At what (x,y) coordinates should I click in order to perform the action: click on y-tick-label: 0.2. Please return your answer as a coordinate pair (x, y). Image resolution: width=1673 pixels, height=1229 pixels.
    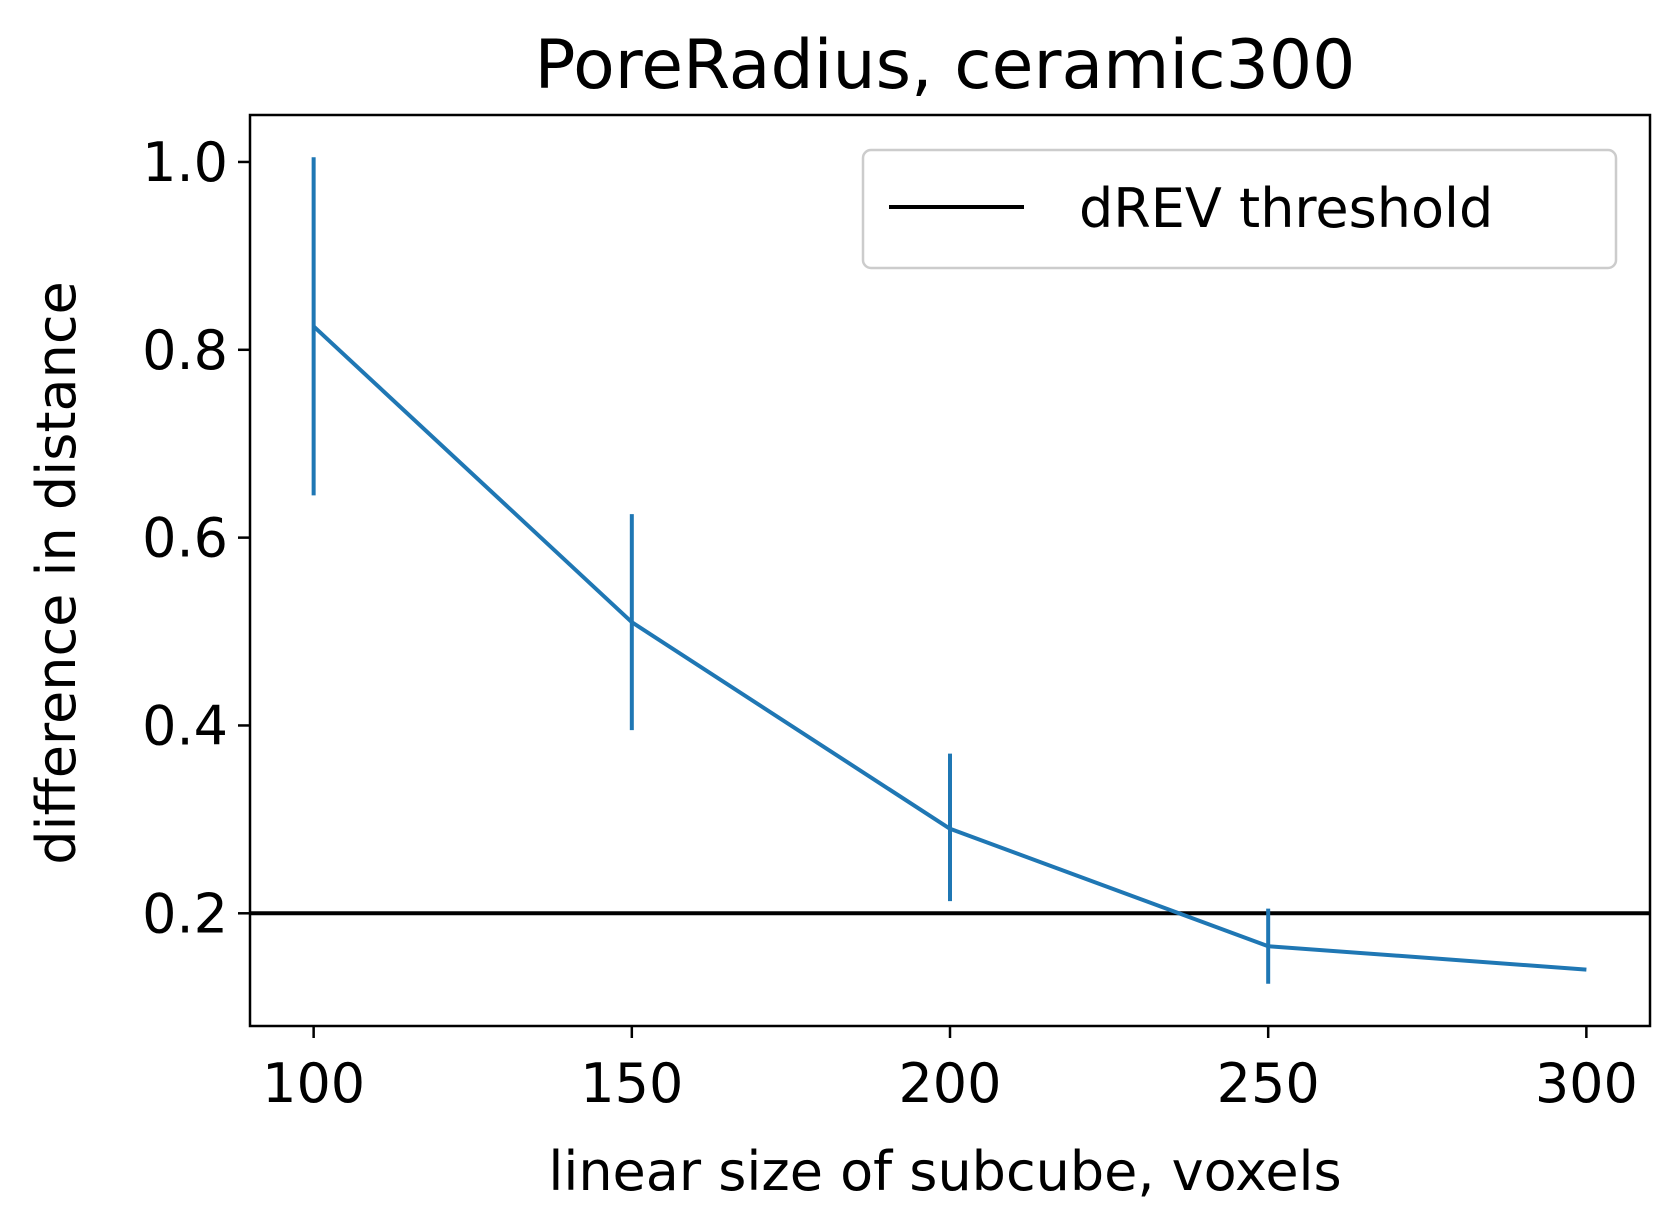
    Looking at the image, I should click on (185, 913).